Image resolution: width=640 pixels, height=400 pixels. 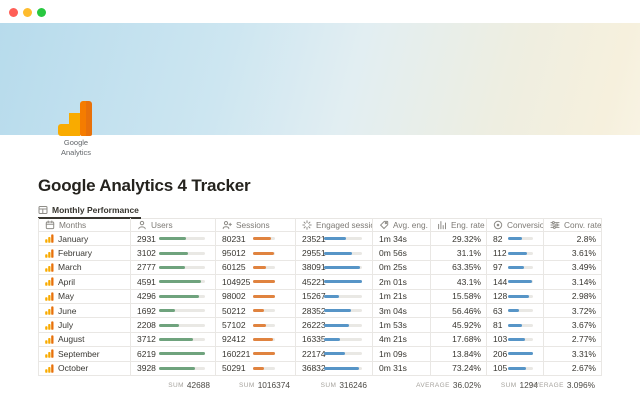 What do you see at coordinates (334, 268) in the screenshot?
I see `cell-engaged-row3: 38091` at bounding box center [334, 268].